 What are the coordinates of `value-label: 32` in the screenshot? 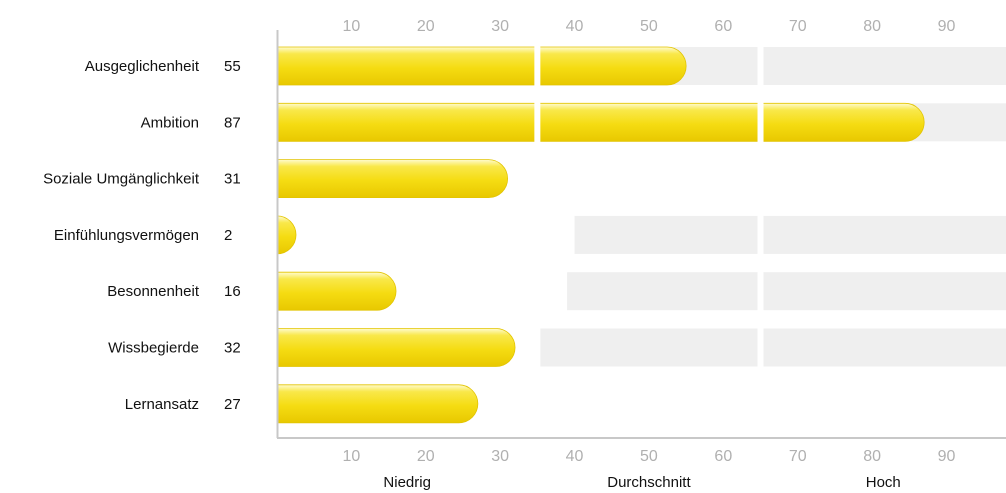 It's located at (232, 348).